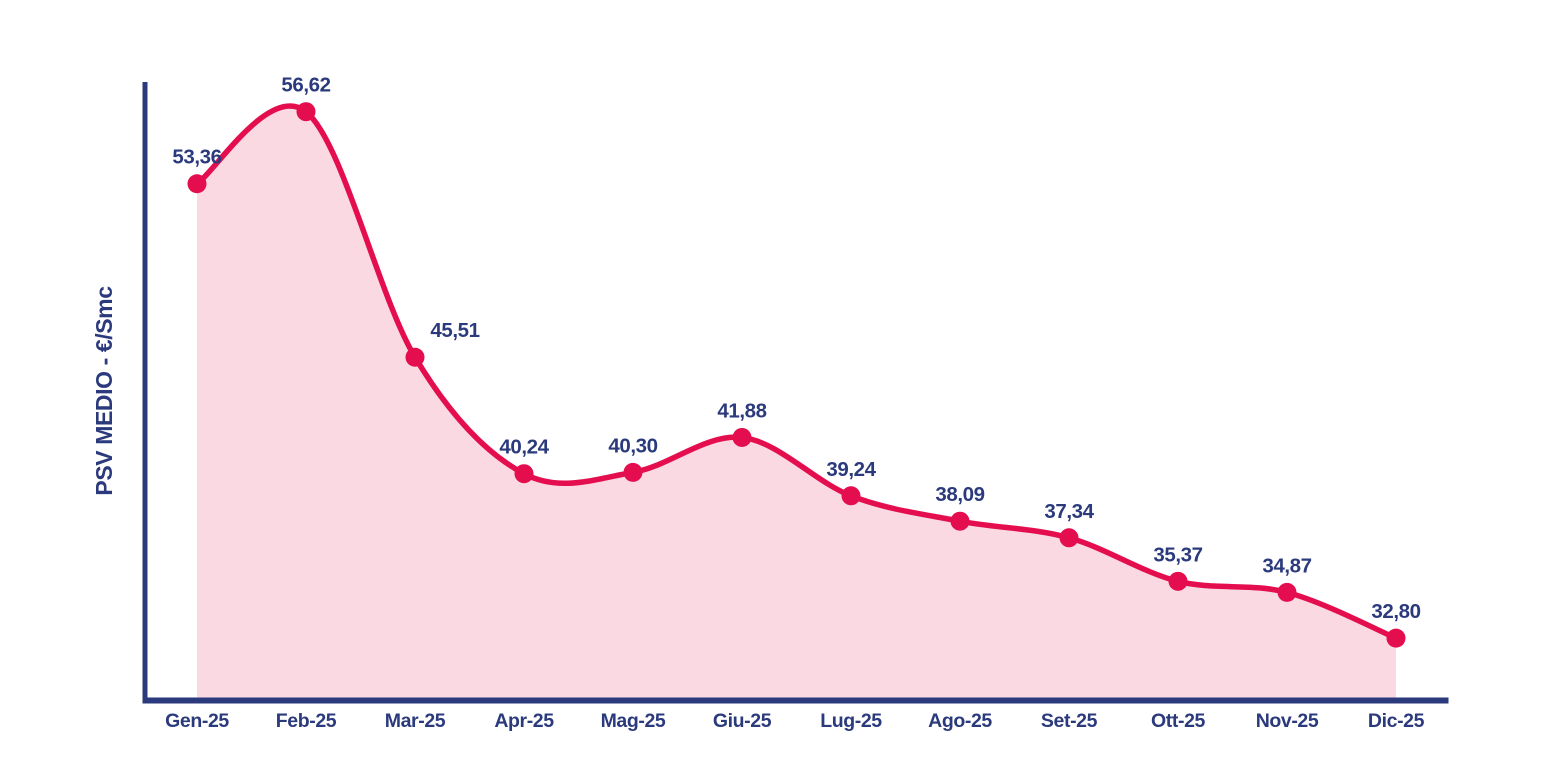 The height and width of the screenshot is (776, 1546). What do you see at coordinates (145, 393) in the screenshot?
I see `y-axis-line` at bounding box center [145, 393].